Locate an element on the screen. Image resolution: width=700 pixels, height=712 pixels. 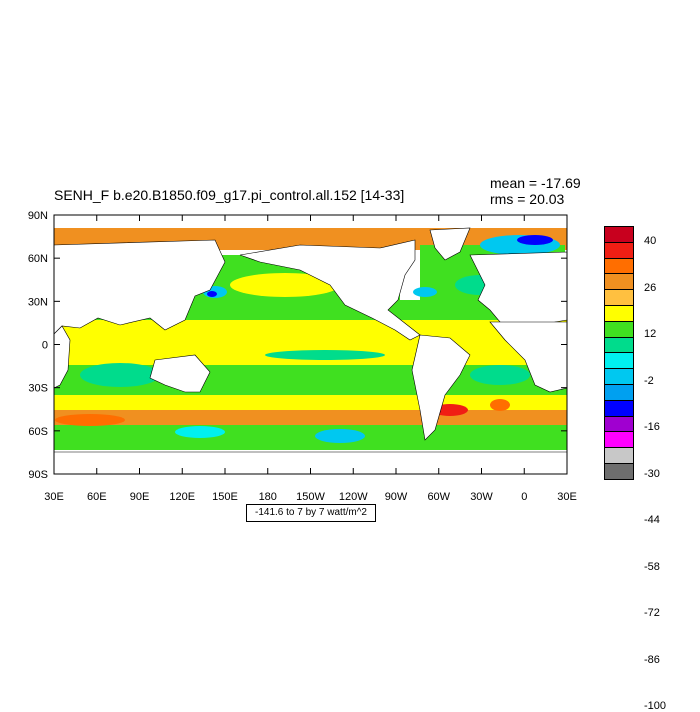
y-tick-label: 90N is located at coordinates (38, 216).